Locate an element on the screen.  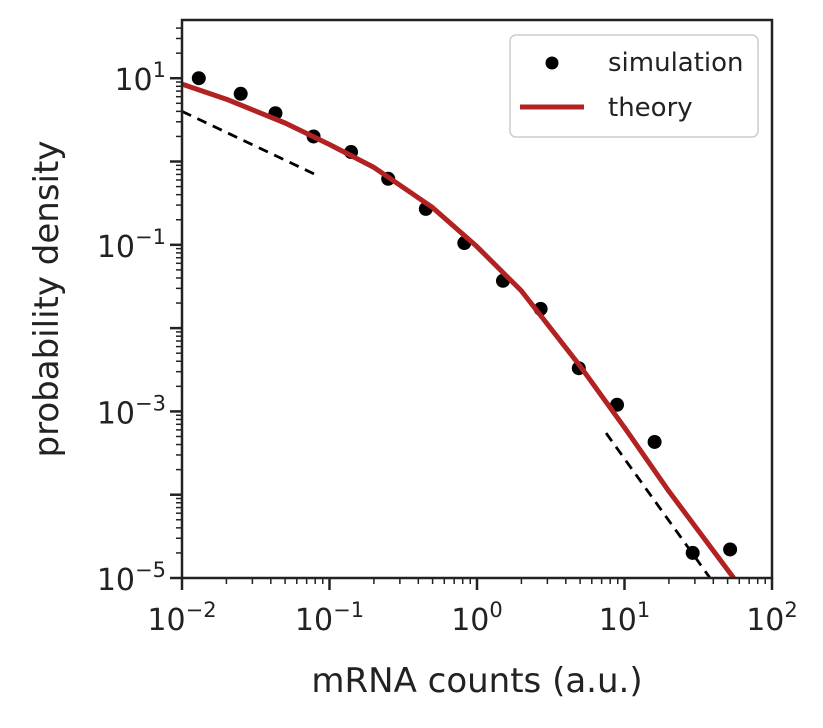
x-tick-label: 10² is located at coordinates (772, 618).